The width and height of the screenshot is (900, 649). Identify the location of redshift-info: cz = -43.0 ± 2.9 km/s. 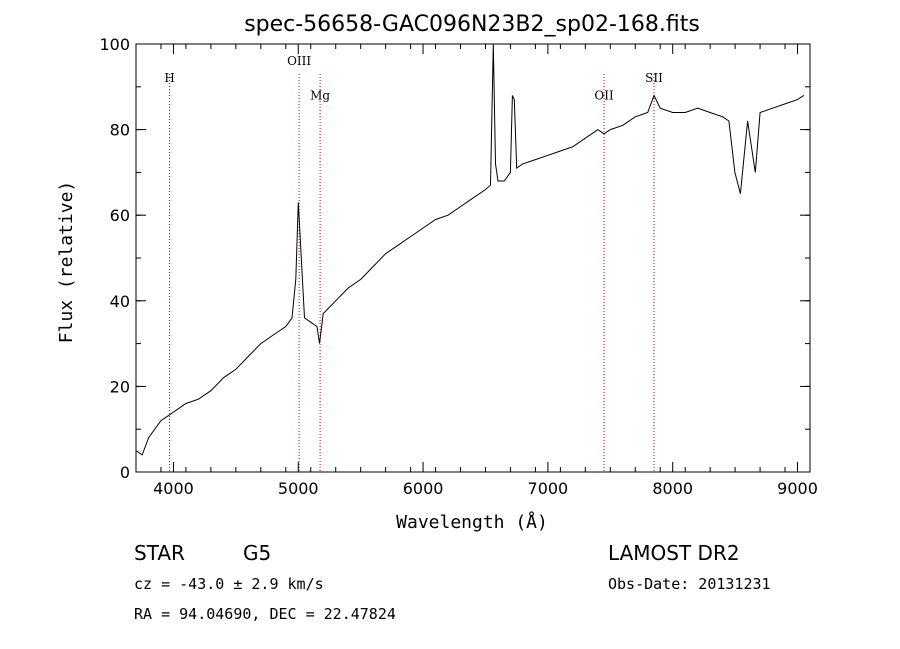
(229, 584).